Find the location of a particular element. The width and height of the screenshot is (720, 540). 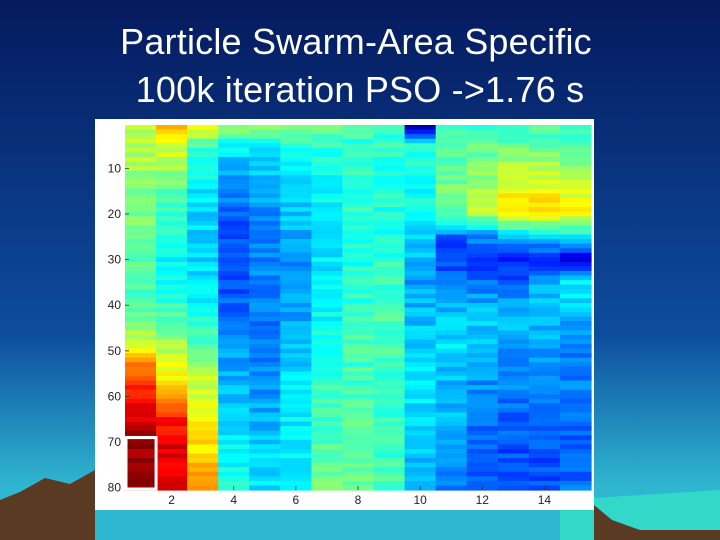

y-tick-label: 20 is located at coordinates (115, 214).